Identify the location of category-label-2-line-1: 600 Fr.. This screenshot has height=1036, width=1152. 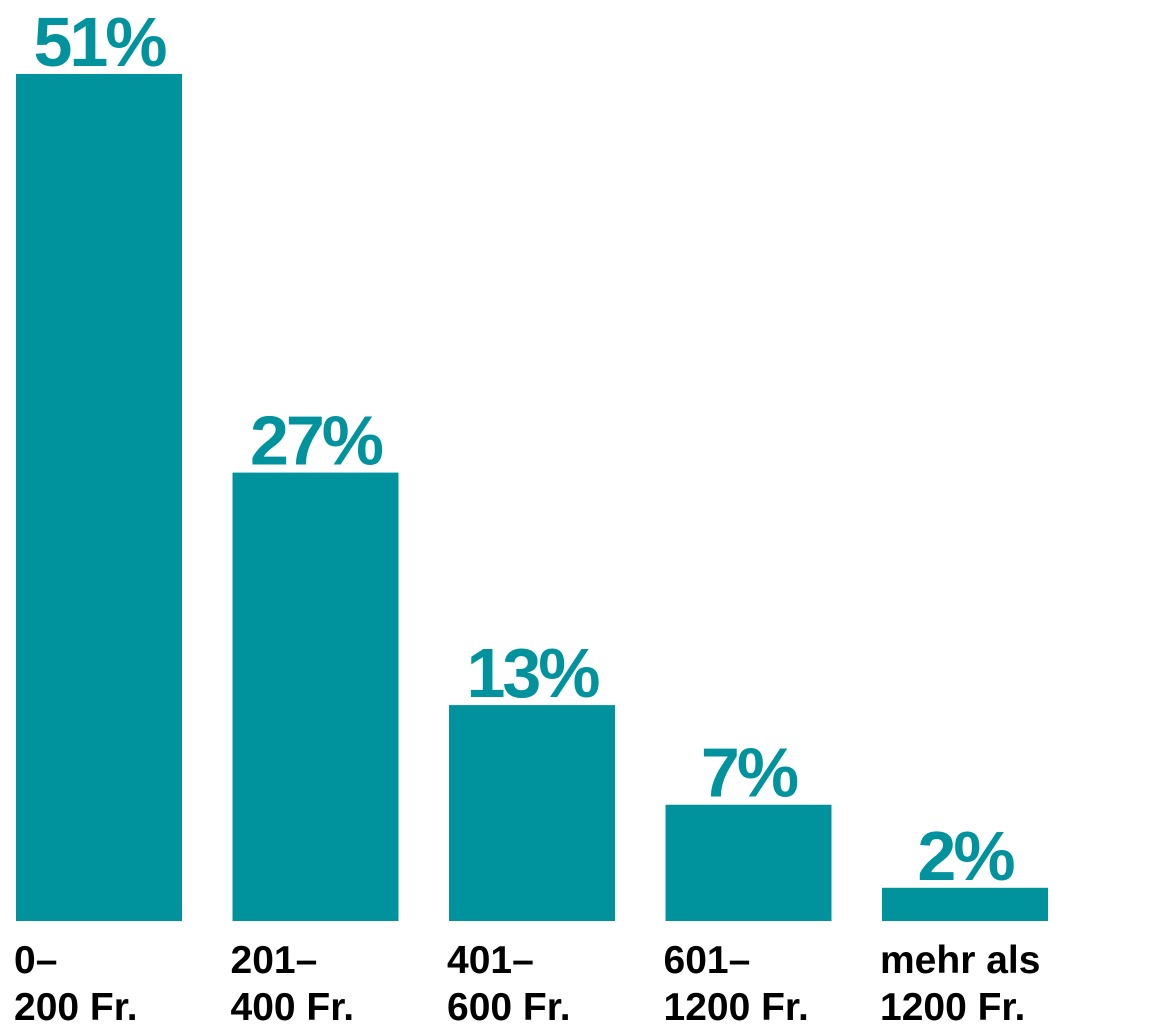
(509, 1007).